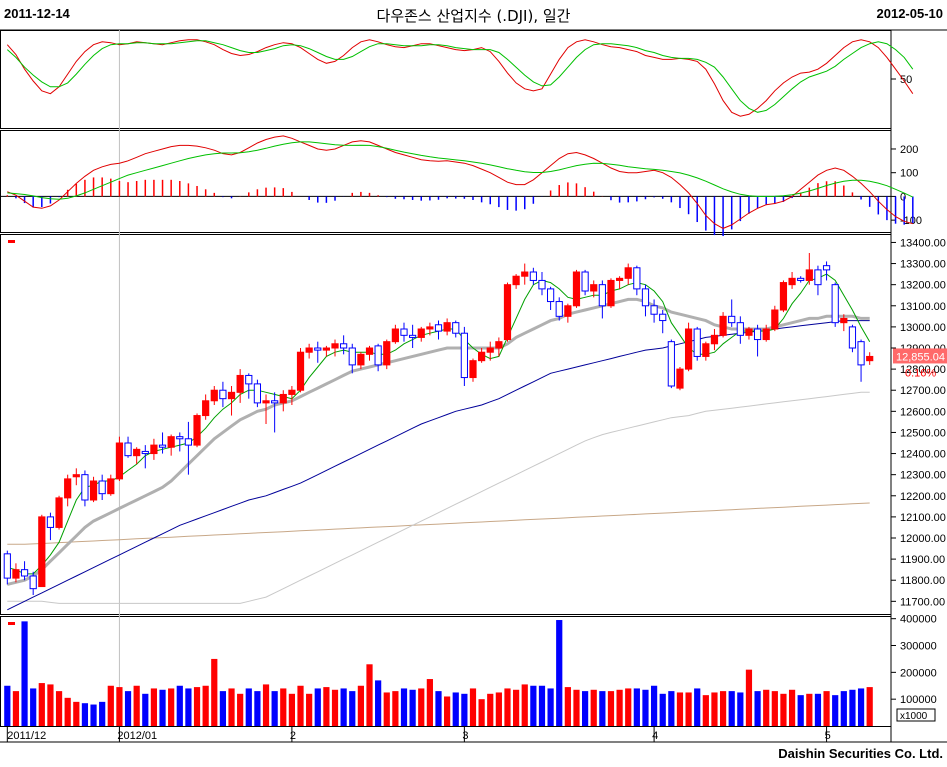  Describe the element at coordinates (911, 221) in the screenshot. I see `y-tick-label: -100` at that location.